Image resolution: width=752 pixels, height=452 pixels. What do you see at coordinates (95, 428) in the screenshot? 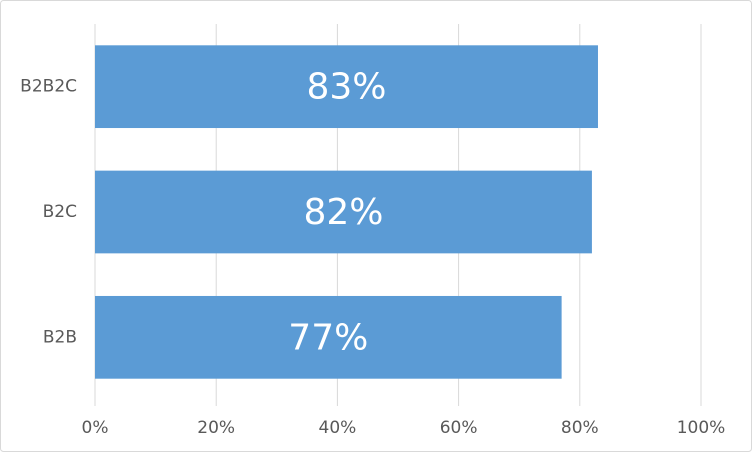
I see `x-tick-label: 0%` at bounding box center [95, 428].